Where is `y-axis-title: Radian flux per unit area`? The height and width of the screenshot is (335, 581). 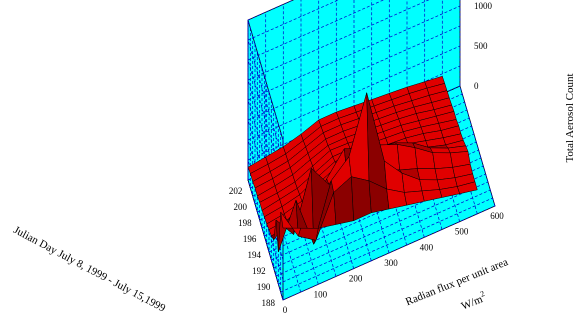
y-axis-title: Radian flux per unit area is located at coordinates (457, 282).